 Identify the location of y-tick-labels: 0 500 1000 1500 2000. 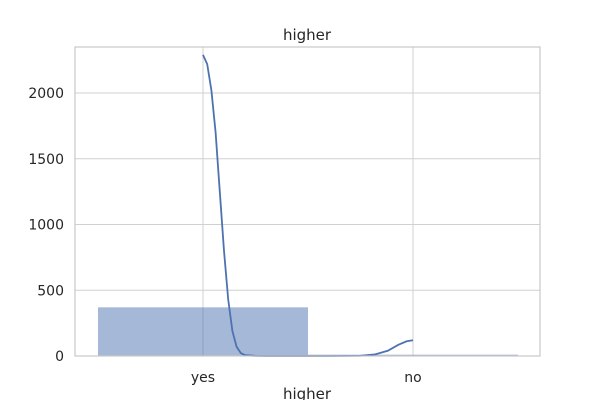
(46, 225).